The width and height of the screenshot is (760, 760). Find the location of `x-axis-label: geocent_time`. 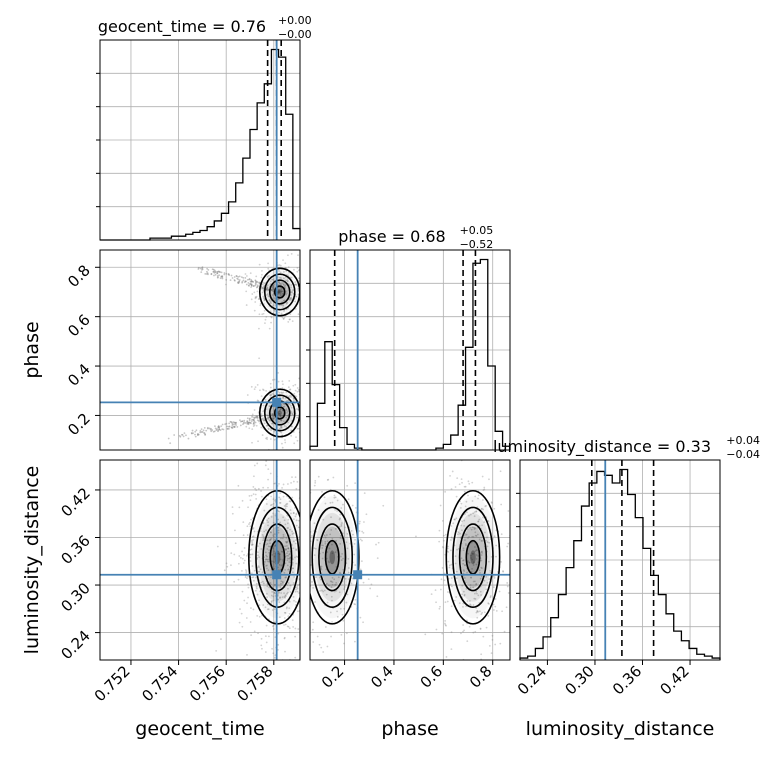

x-axis-label: geocent_time is located at coordinates (199, 729).